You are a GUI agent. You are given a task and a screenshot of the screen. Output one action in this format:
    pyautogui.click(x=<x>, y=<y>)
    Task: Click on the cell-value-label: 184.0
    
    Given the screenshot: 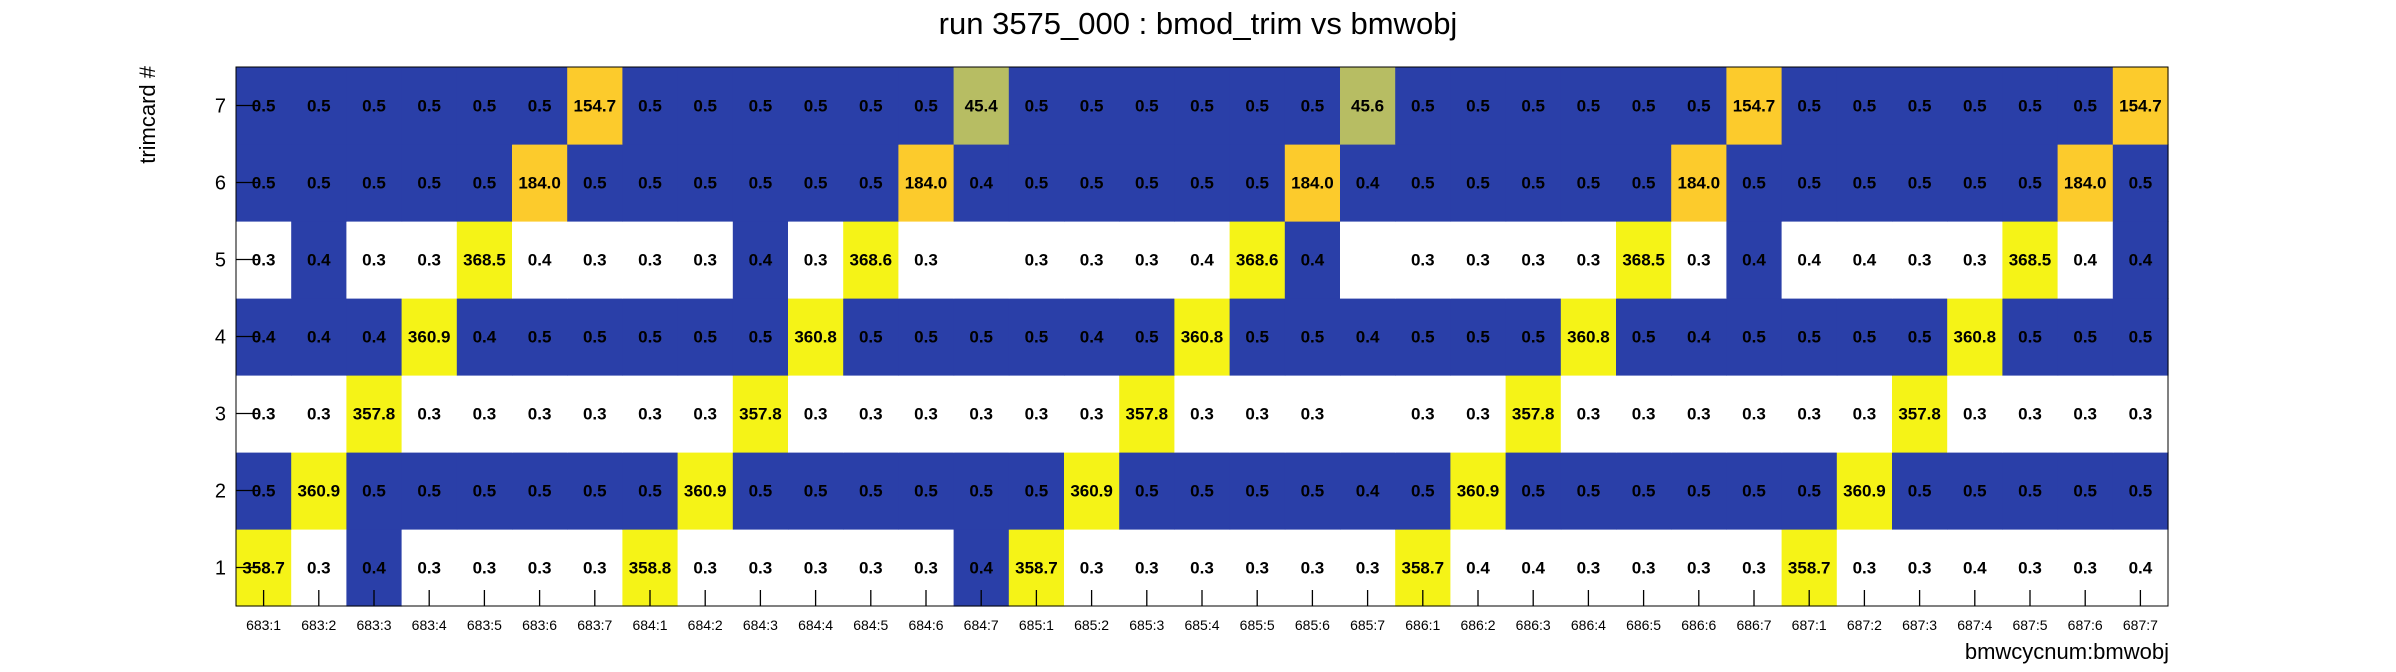 What is the action you would take?
    pyautogui.click(x=1312, y=183)
    